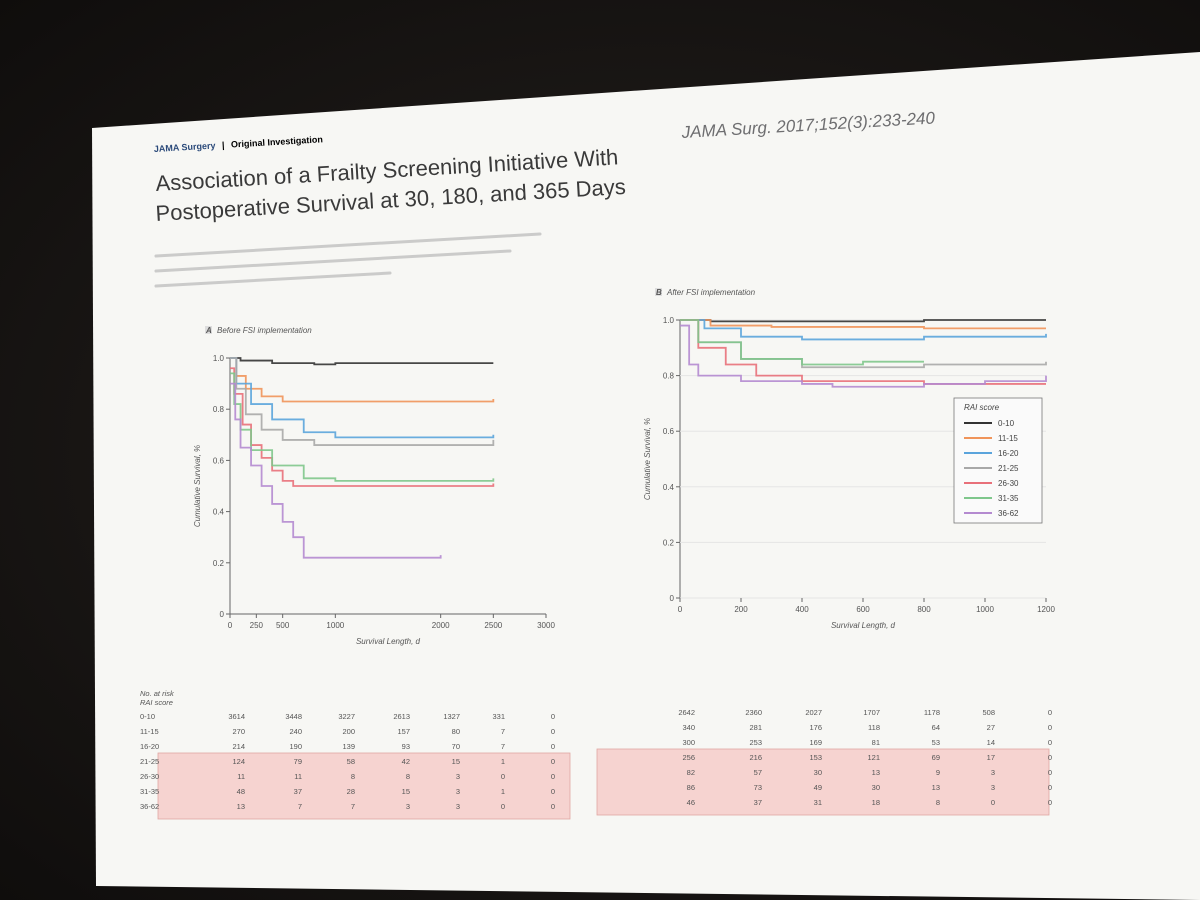  Describe the element at coordinates (758, 787) in the screenshot. I see `risk-cell: 73` at that location.